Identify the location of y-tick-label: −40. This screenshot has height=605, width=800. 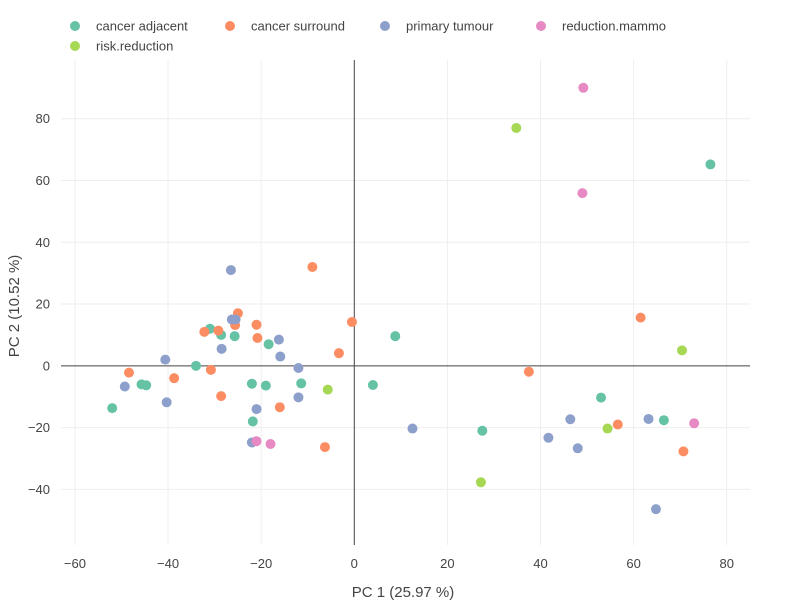
(39, 489).